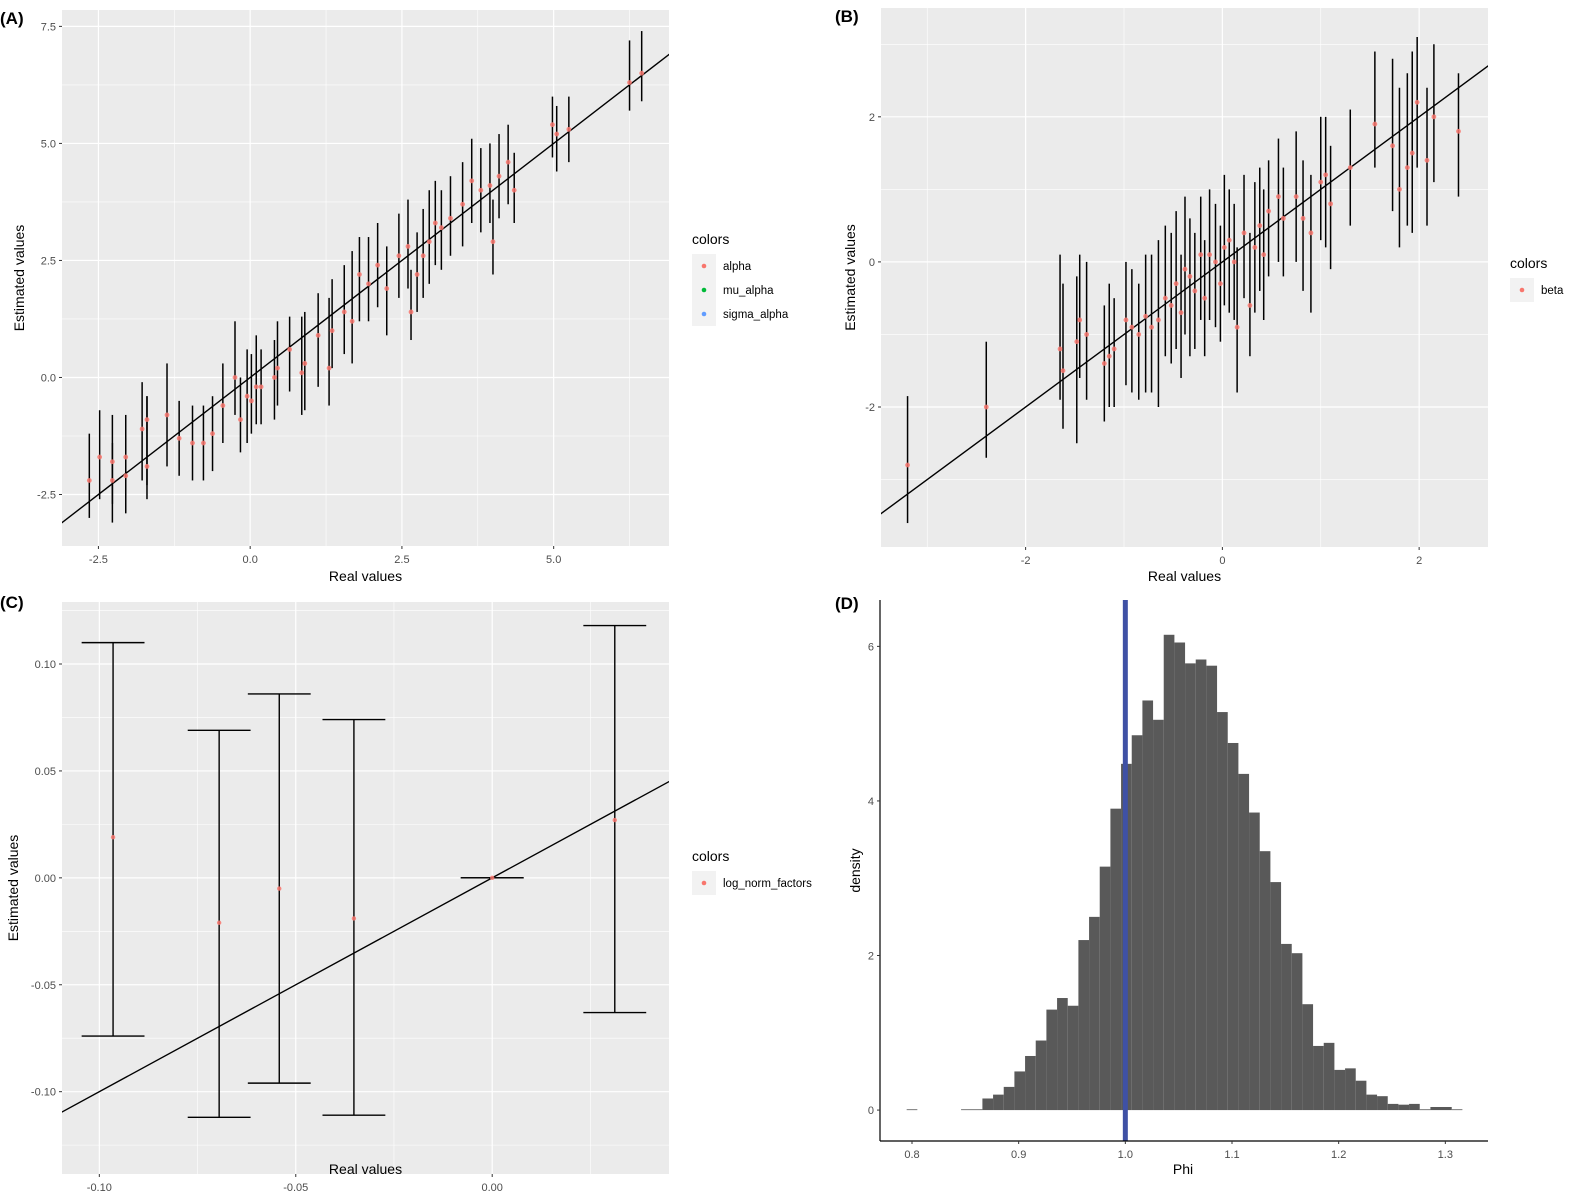 This screenshot has width=1595, height=1196. Describe the element at coordinates (553, 560) in the screenshot. I see `x-tick-label: 5.0` at that location.